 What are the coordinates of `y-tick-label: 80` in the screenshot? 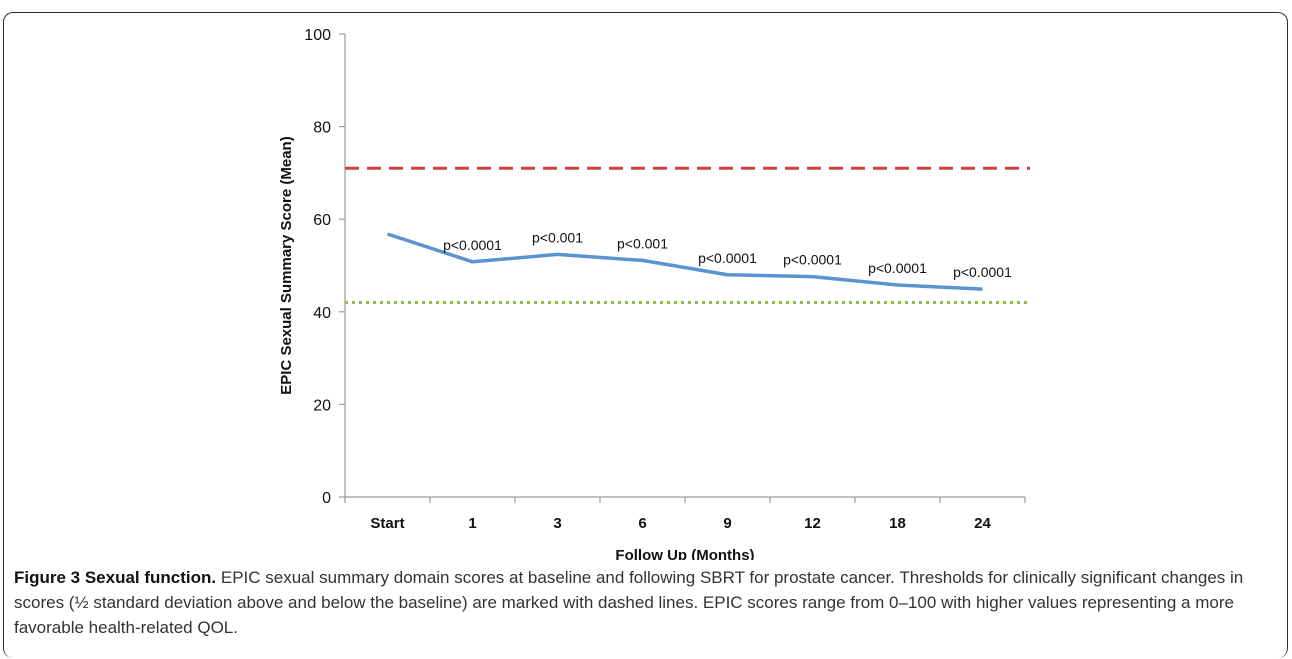 It's located at (322, 128).